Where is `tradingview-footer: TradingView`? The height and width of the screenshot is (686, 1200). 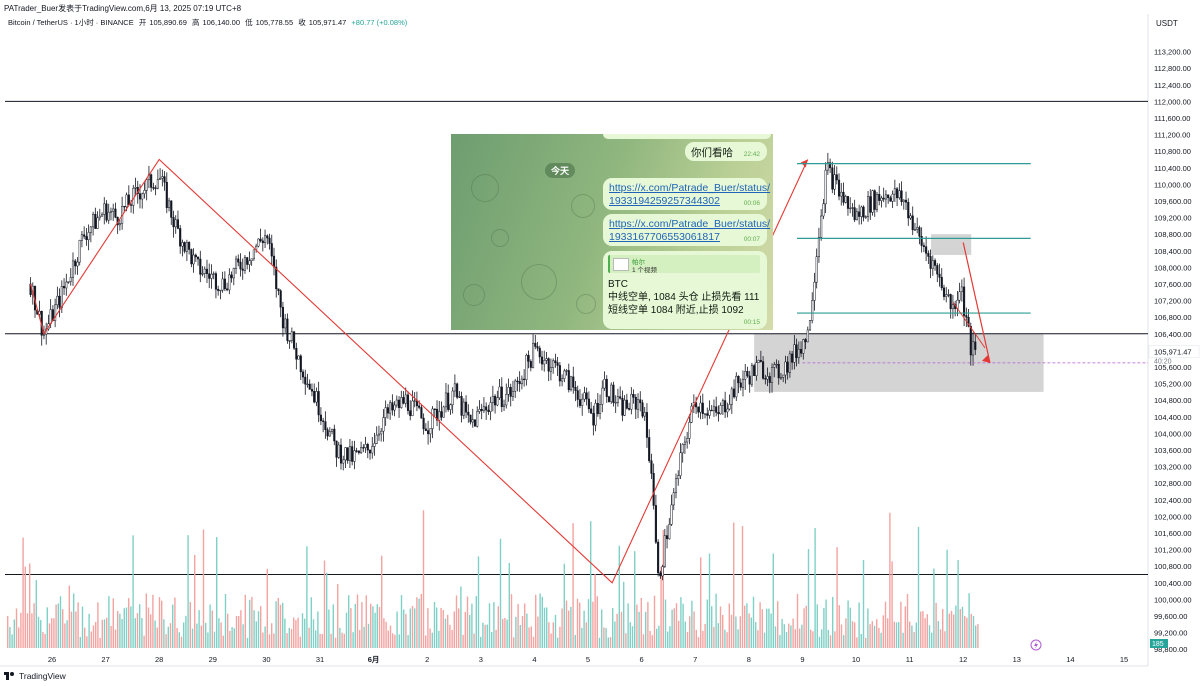 tradingview-footer: TradingView is located at coordinates (35, 676).